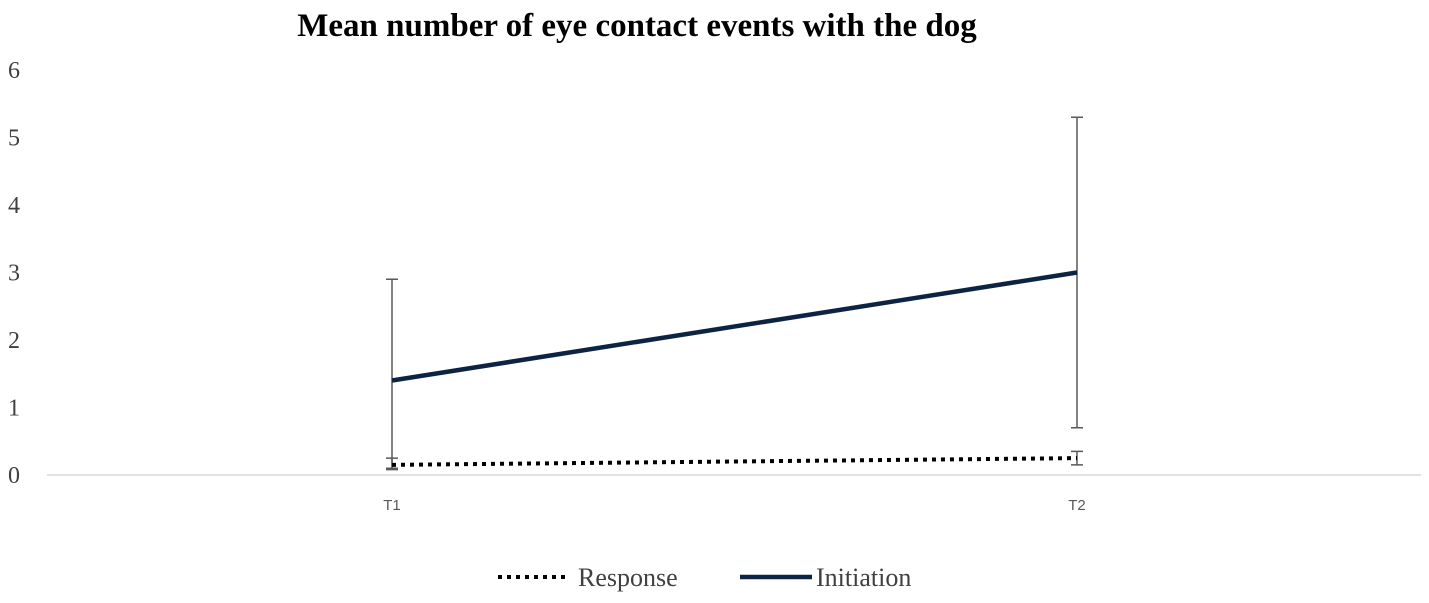 The height and width of the screenshot is (603, 1429). What do you see at coordinates (392, 505) in the screenshot?
I see `x-tick-label: T1` at bounding box center [392, 505].